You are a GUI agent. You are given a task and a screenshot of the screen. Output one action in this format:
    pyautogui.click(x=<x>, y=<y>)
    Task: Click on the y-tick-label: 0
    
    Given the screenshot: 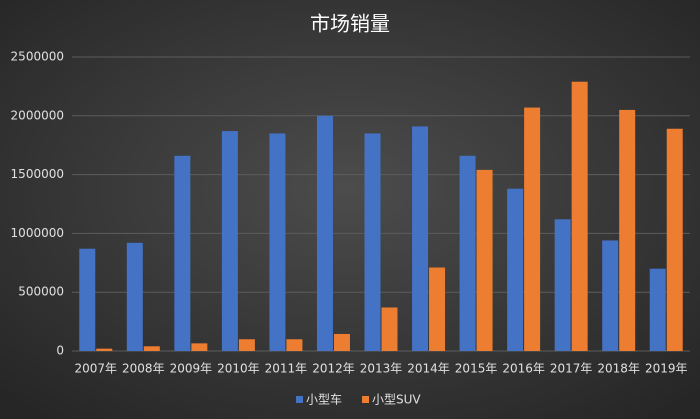 What is the action you would take?
    pyautogui.click(x=60, y=351)
    